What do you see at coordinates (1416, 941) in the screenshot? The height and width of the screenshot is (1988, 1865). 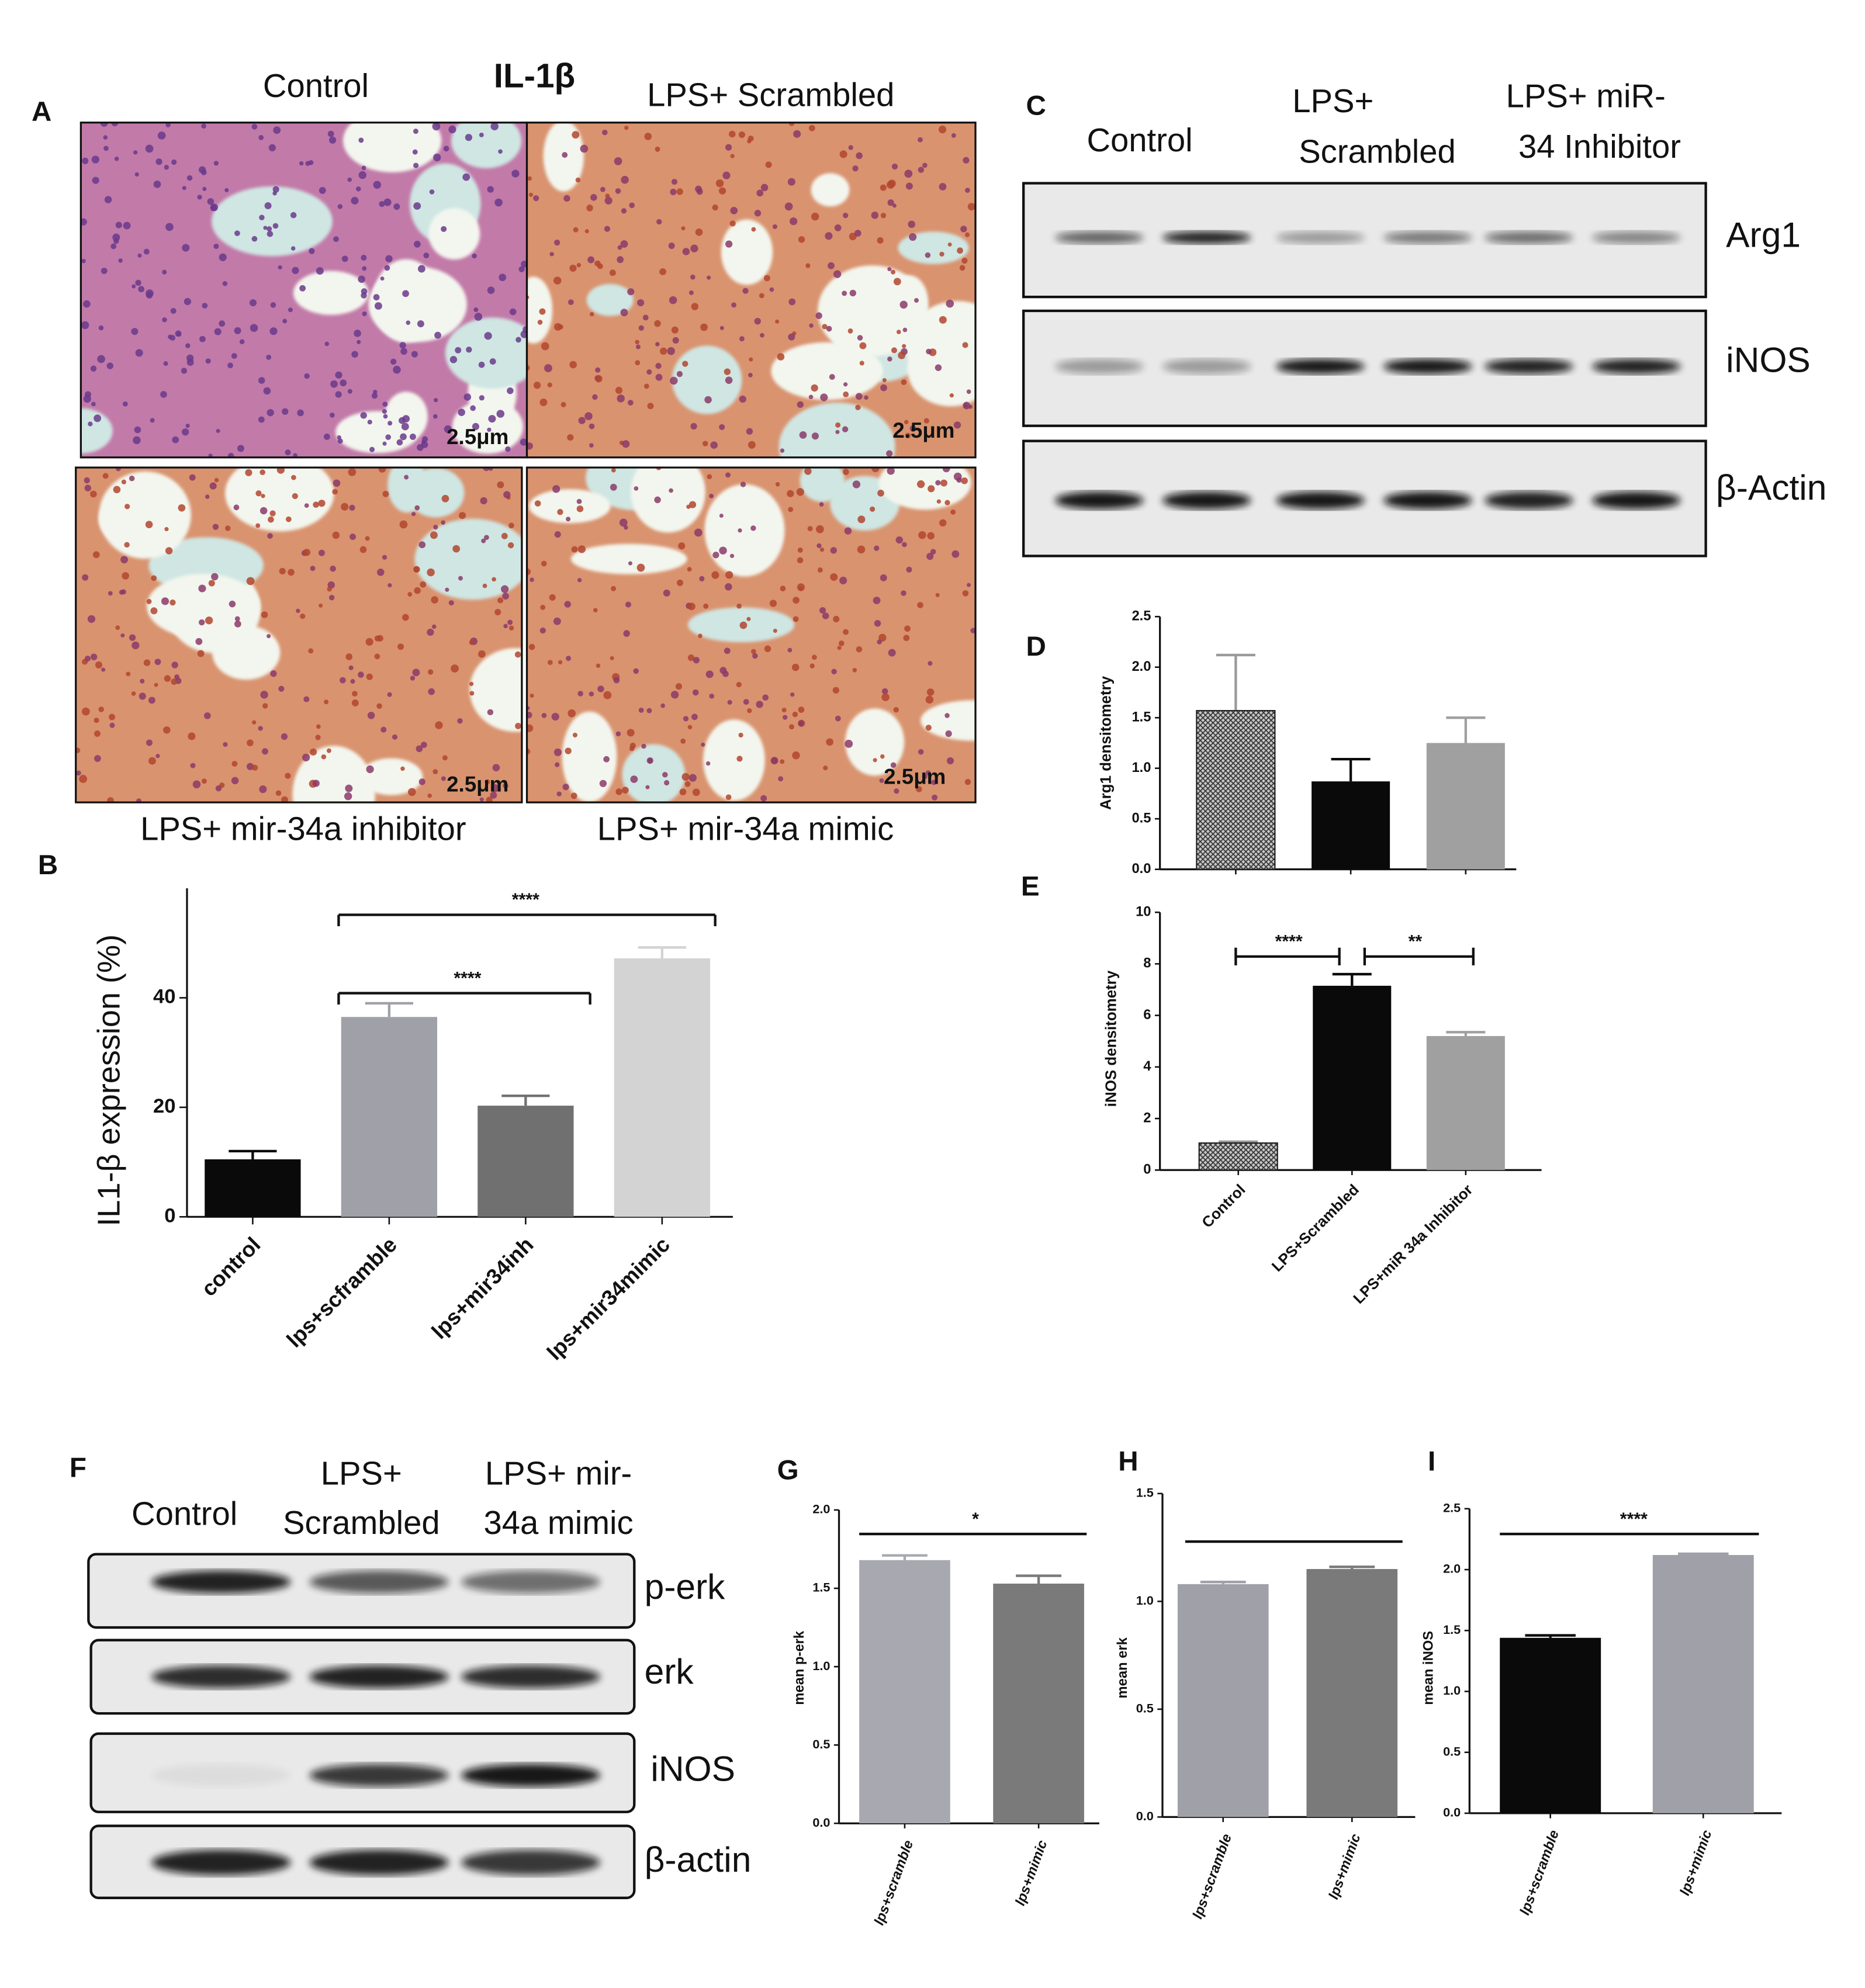 I see `significance-label: **` at bounding box center [1416, 941].